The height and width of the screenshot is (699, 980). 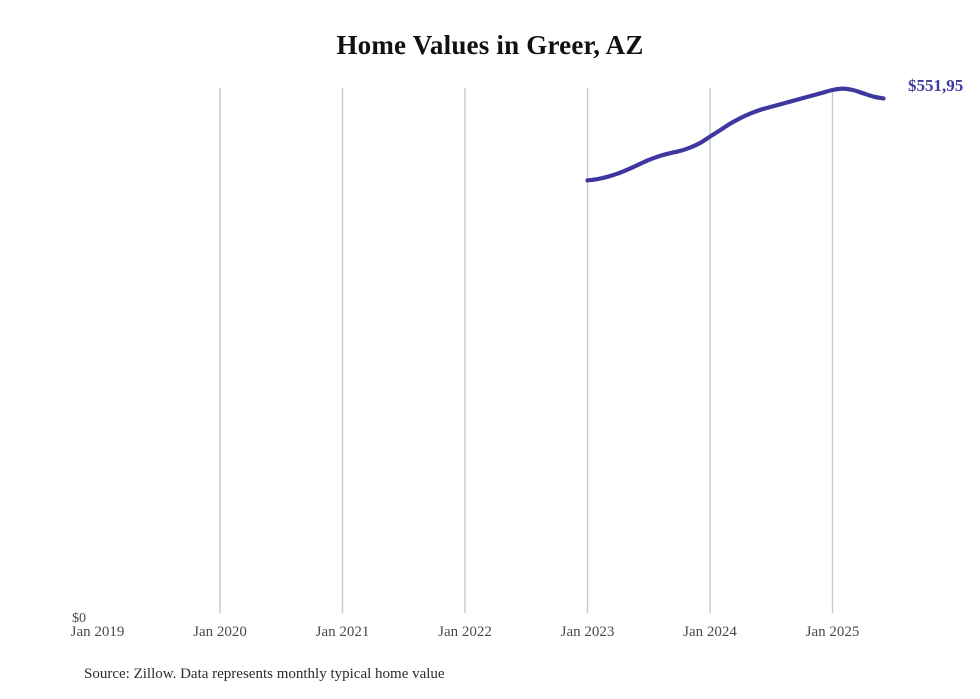 I want to click on y-tick-zero: $0, so click(x=79, y=618).